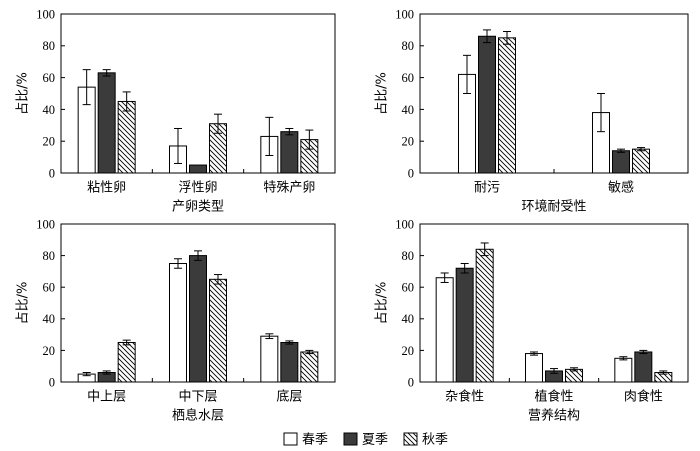 Image resolution: width=700 pixels, height=451 pixels. What do you see at coordinates (315, 440) in the screenshot?
I see `legend-label: 春季` at bounding box center [315, 440].